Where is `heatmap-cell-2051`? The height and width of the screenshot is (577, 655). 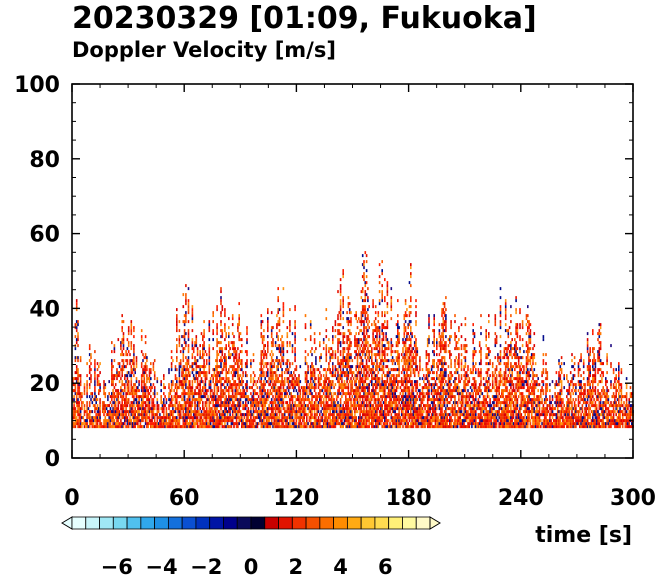 heatmap-cell-2051 is located at coordinates (238, 418).